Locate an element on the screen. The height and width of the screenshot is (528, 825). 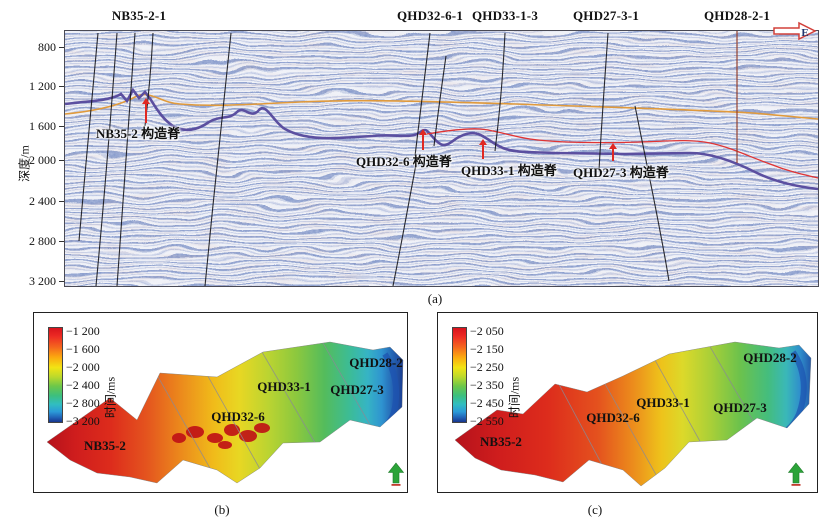
map-b-image is located at coordinates (225, 412).